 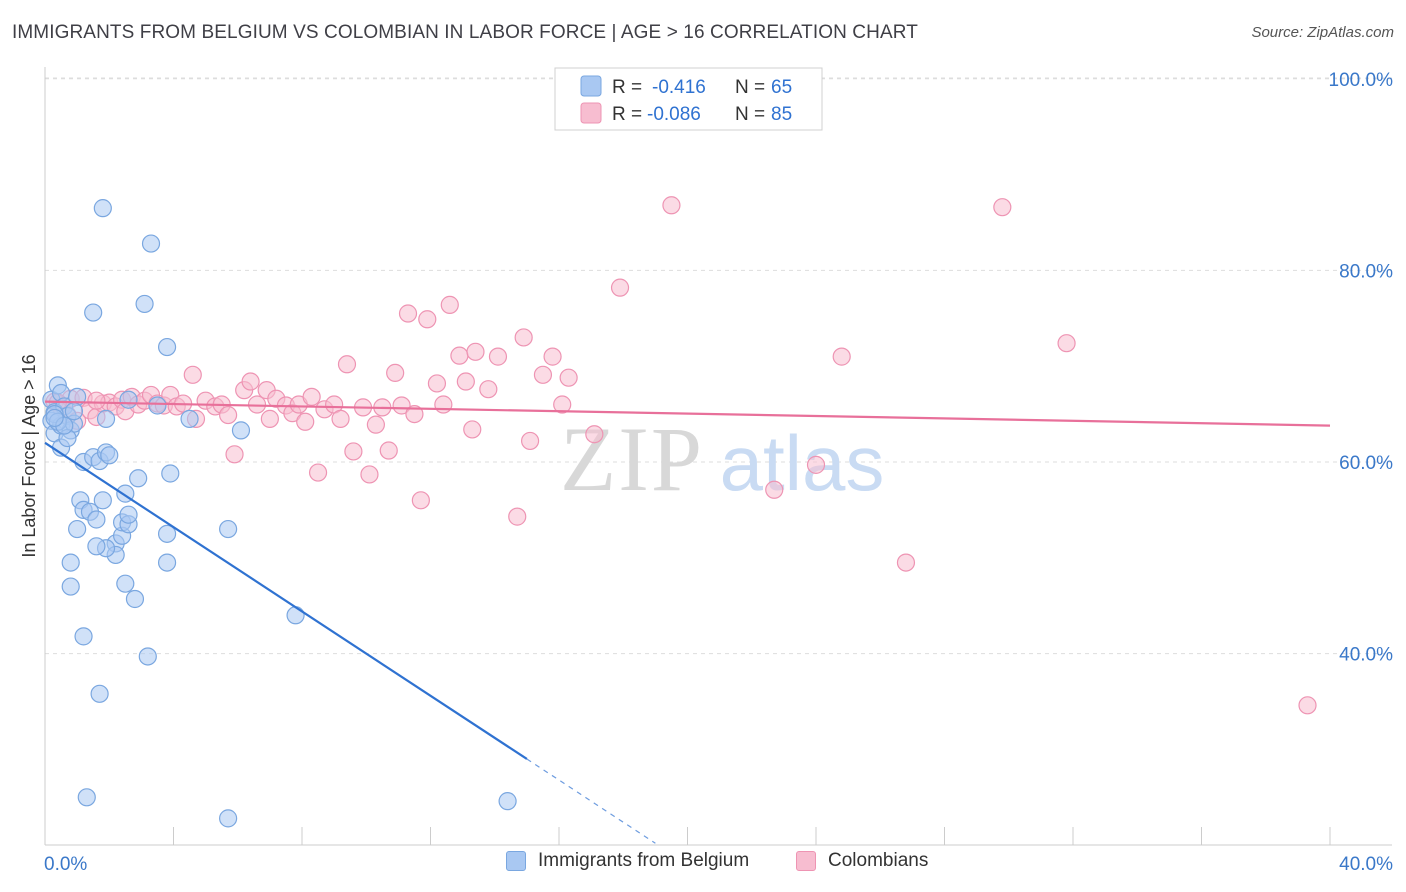 What do you see at coordinates (632, 459) in the screenshot?
I see `watermark-zip: ZIP` at bounding box center [632, 459].